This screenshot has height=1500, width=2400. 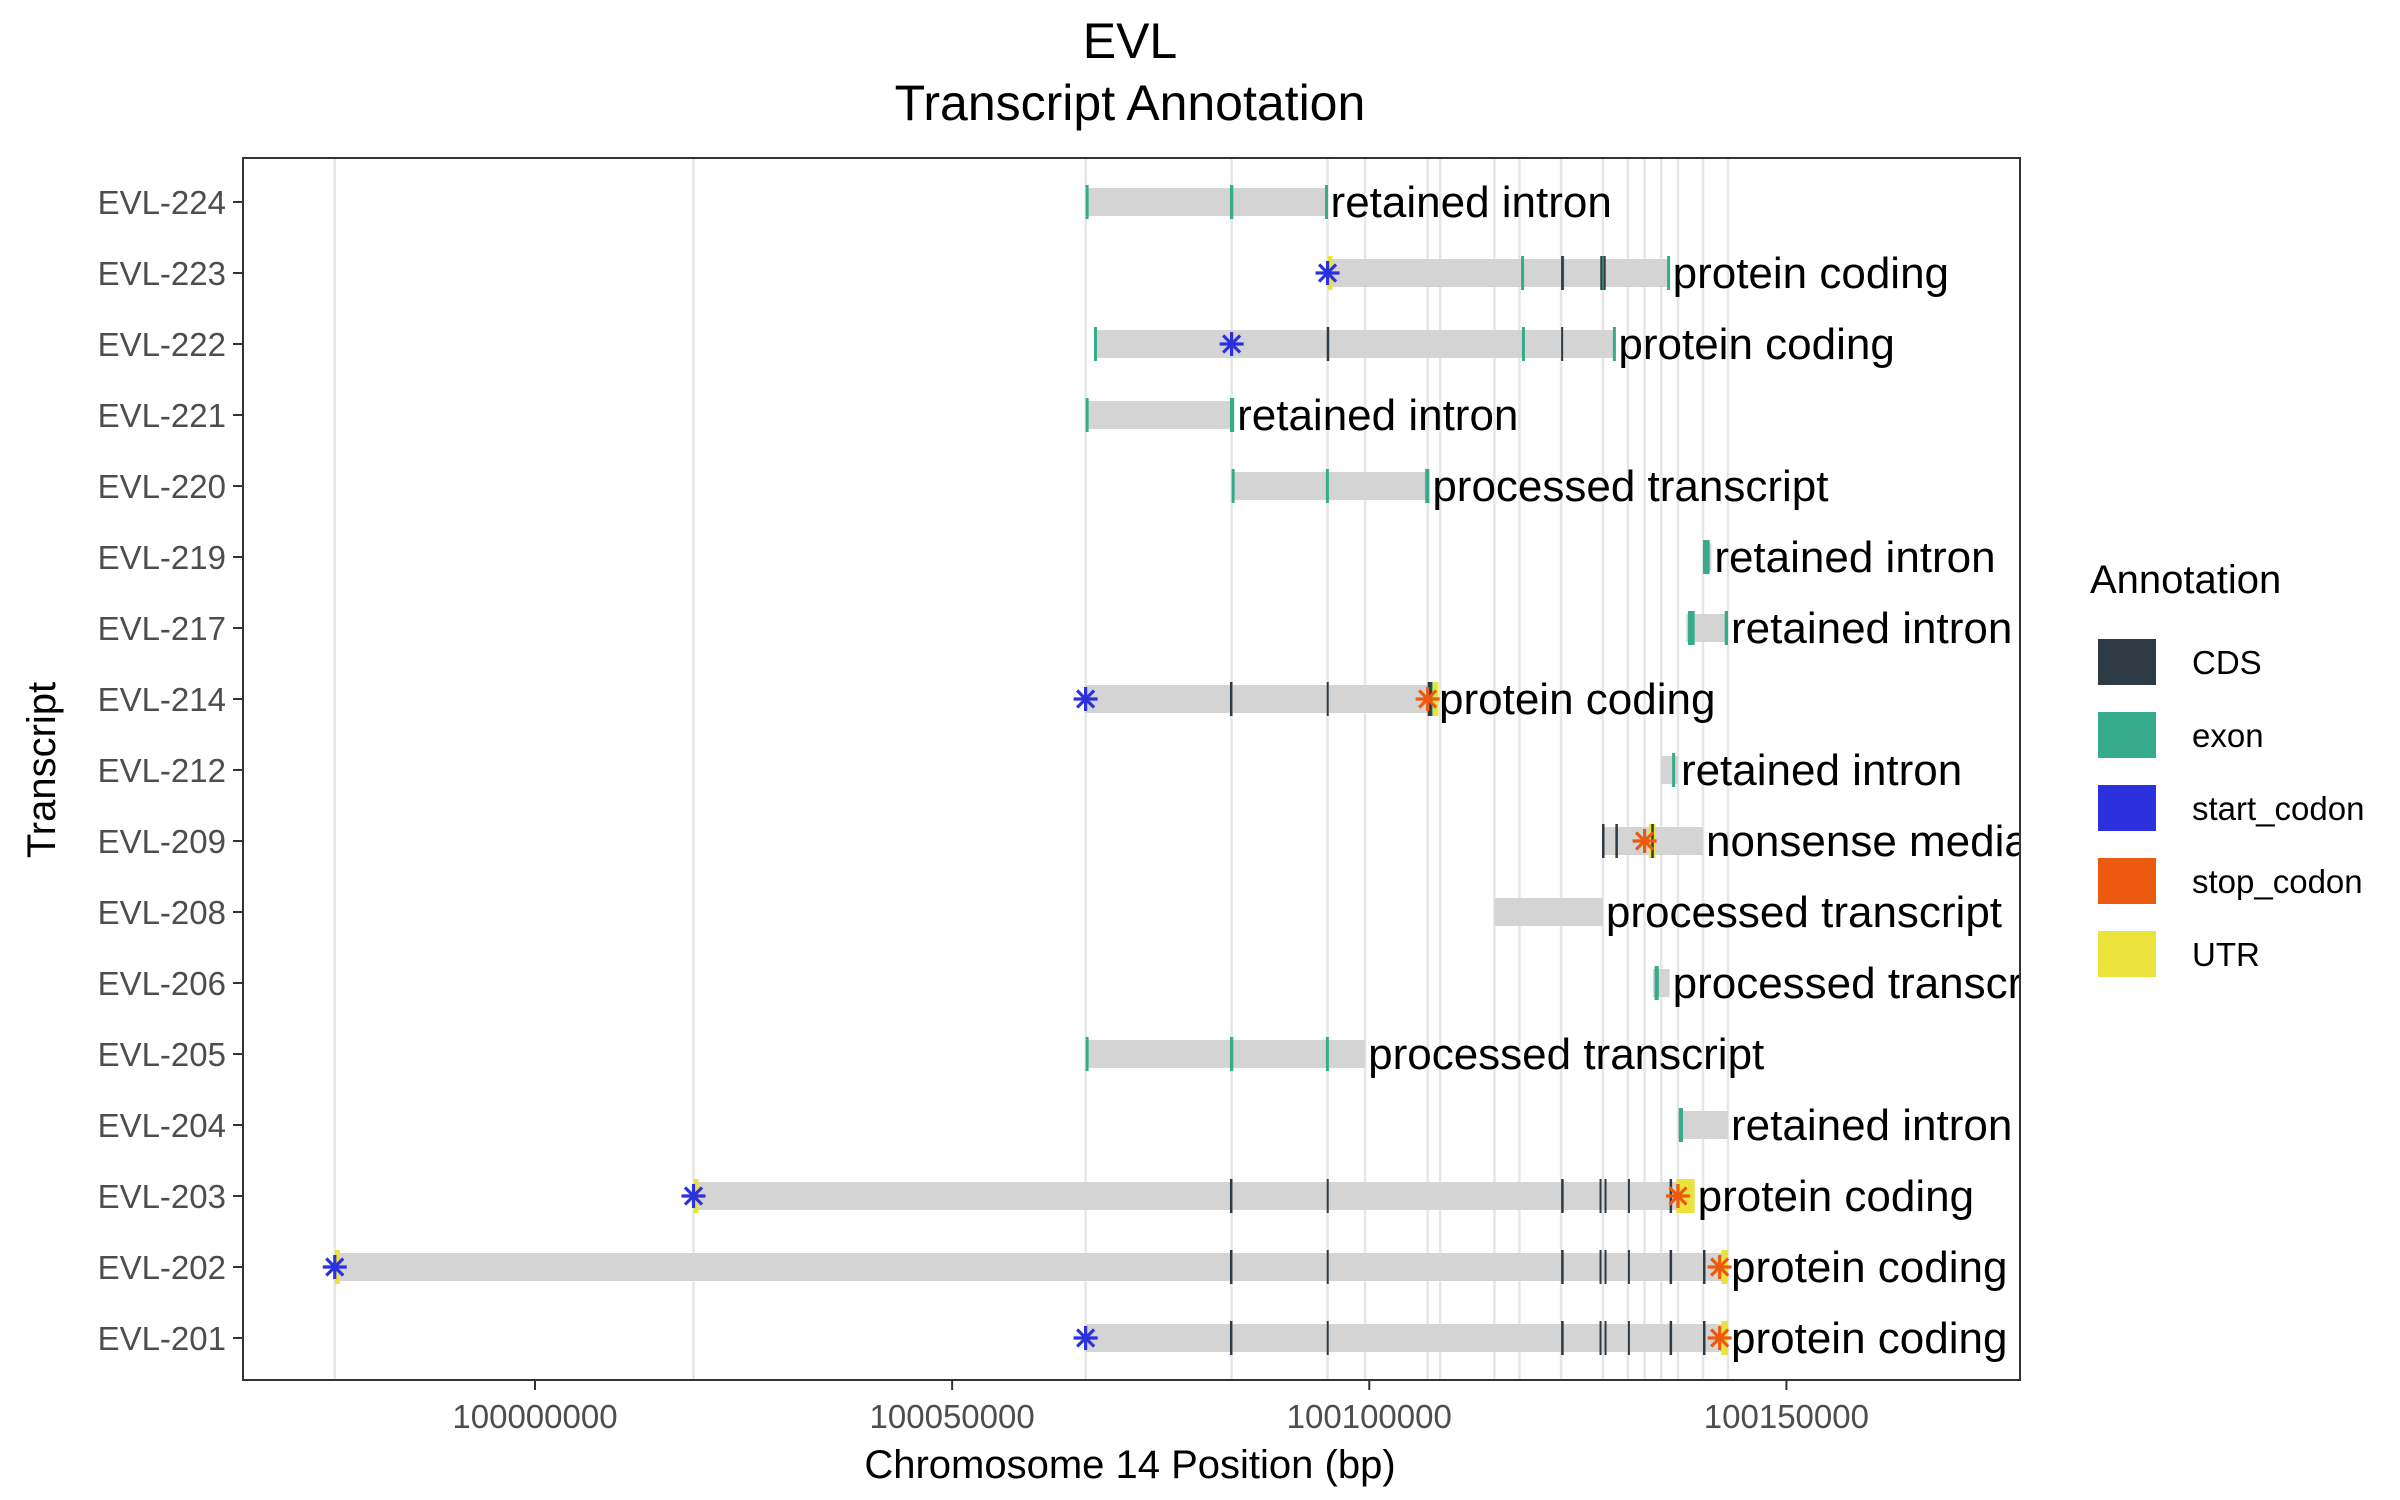 I want to click on y-tick-label: EVL-209, so click(x=162, y=841).